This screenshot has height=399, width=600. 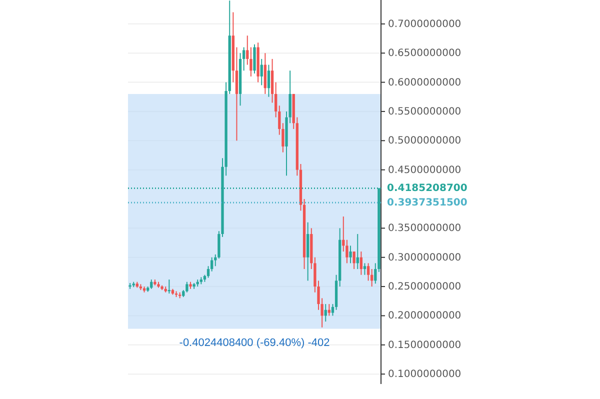 What do you see at coordinates (254, 342) in the screenshot?
I see `band-label: -0.4024408400 (-69.40%) -402` at bounding box center [254, 342].